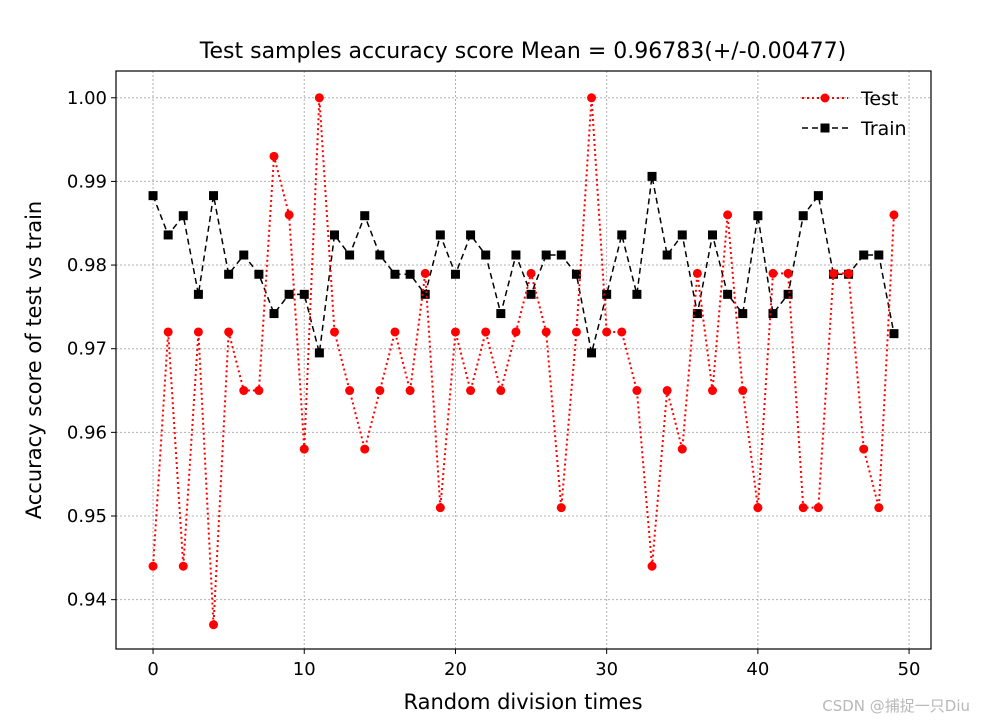  What do you see at coordinates (883, 129) in the screenshot?
I see `legend-train-label: Train` at bounding box center [883, 129].